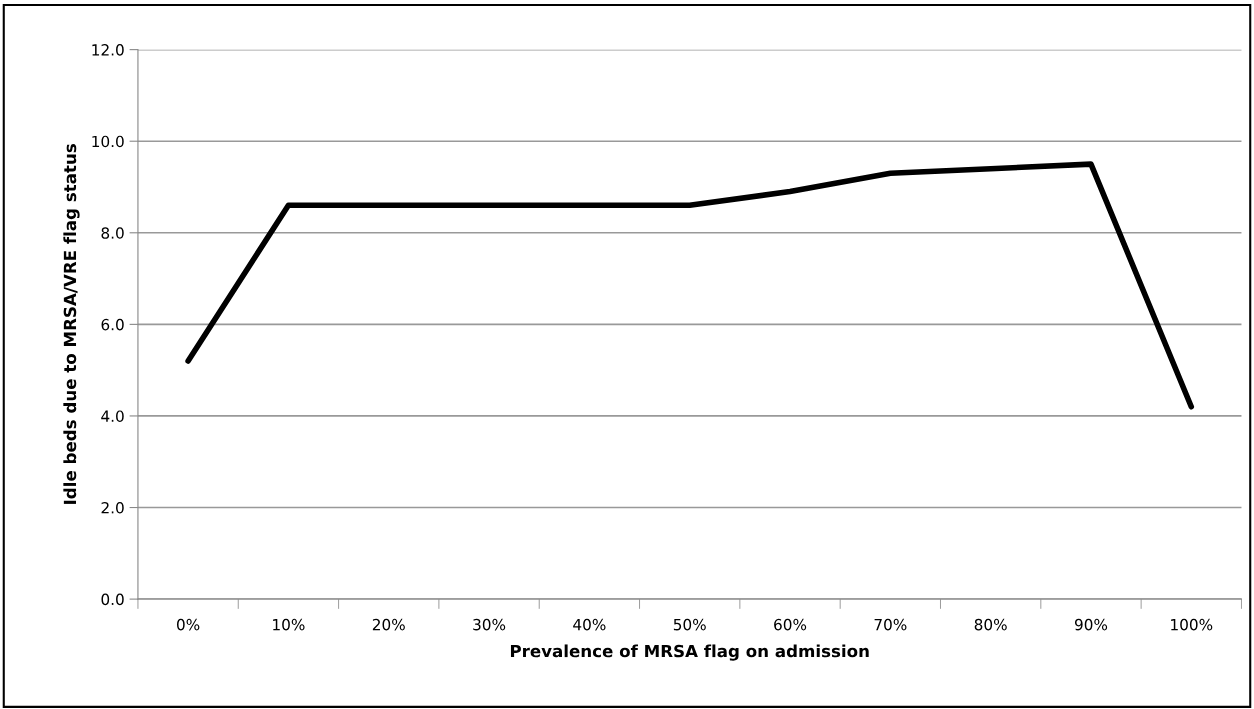 This screenshot has height=709, width=1254. What do you see at coordinates (489, 624) in the screenshot?
I see `x-tick-label: 30%` at bounding box center [489, 624].